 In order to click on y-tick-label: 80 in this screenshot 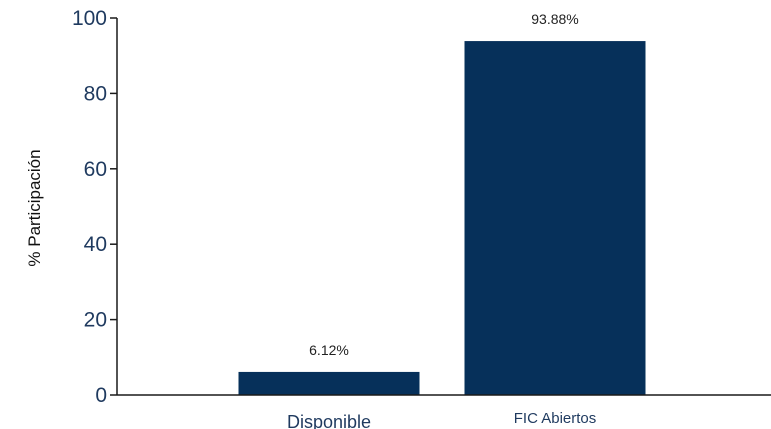, I will do `click(95, 93)`.